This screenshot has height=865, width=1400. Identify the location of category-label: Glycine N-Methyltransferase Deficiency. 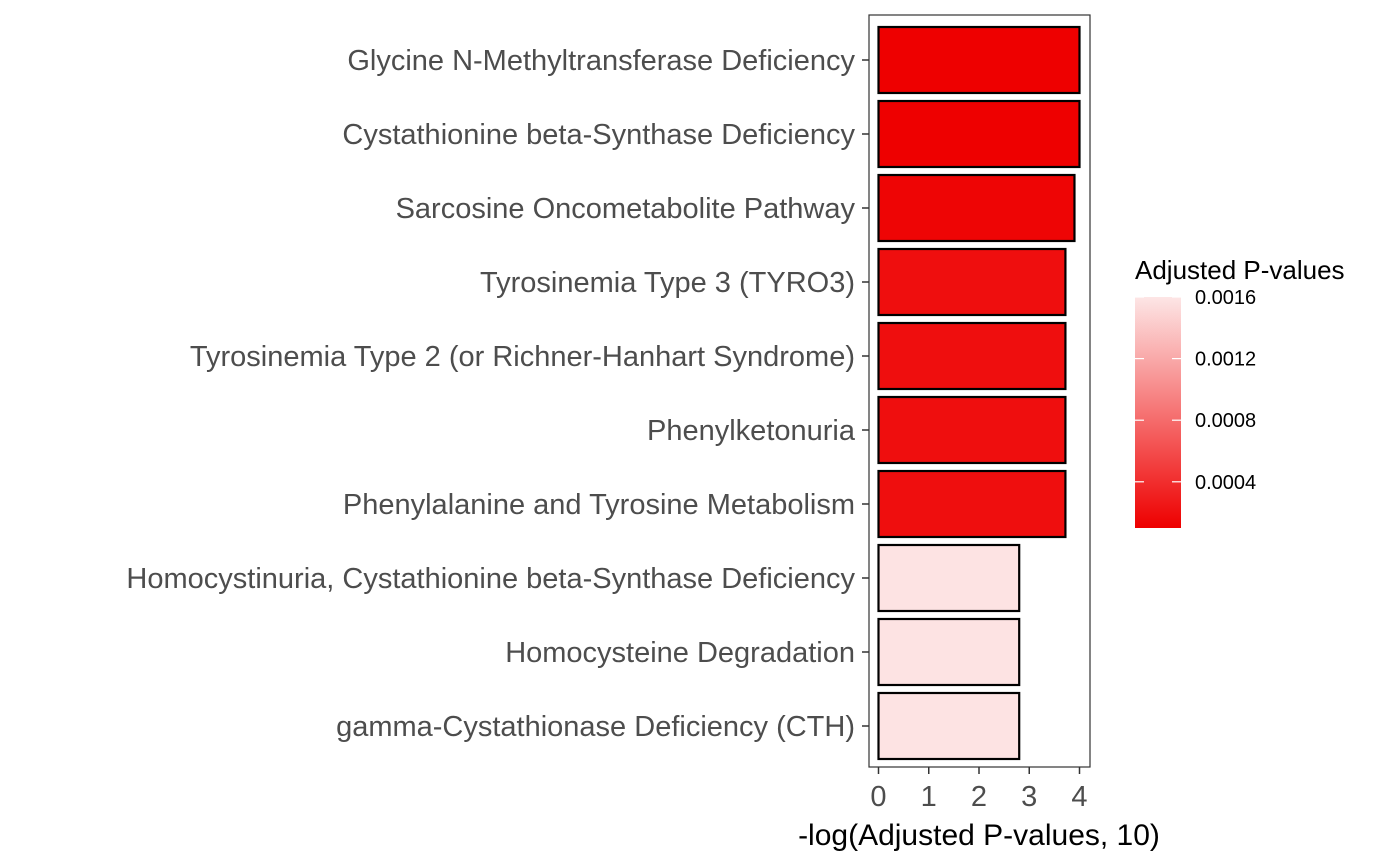
(601, 61).